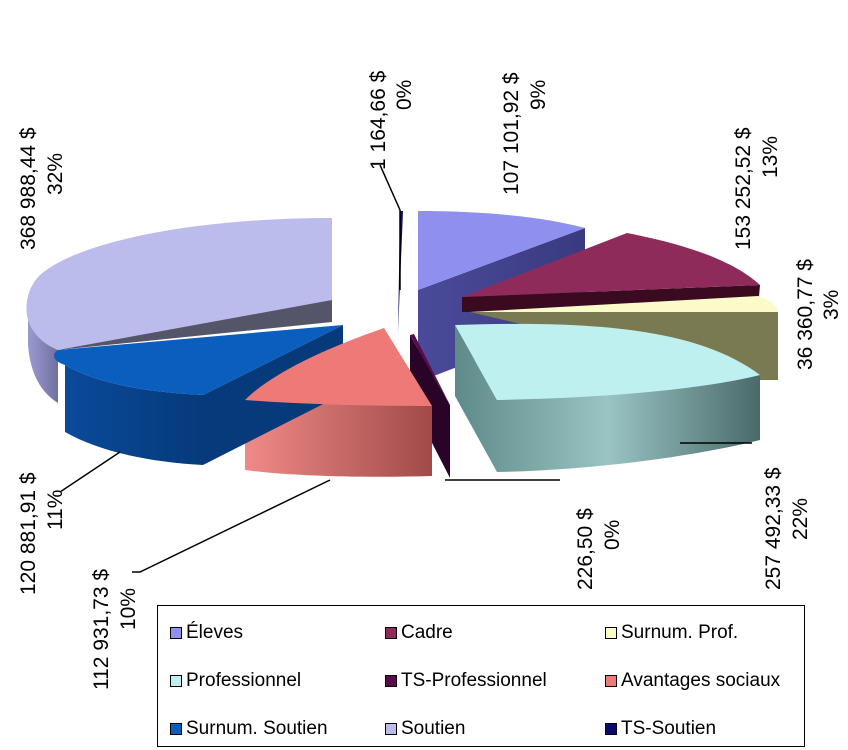  What do you see at coordinates (433, 728) in the screenshot?
I see `legend-label-soutien: Soutien` at bounding box center [433, 728].